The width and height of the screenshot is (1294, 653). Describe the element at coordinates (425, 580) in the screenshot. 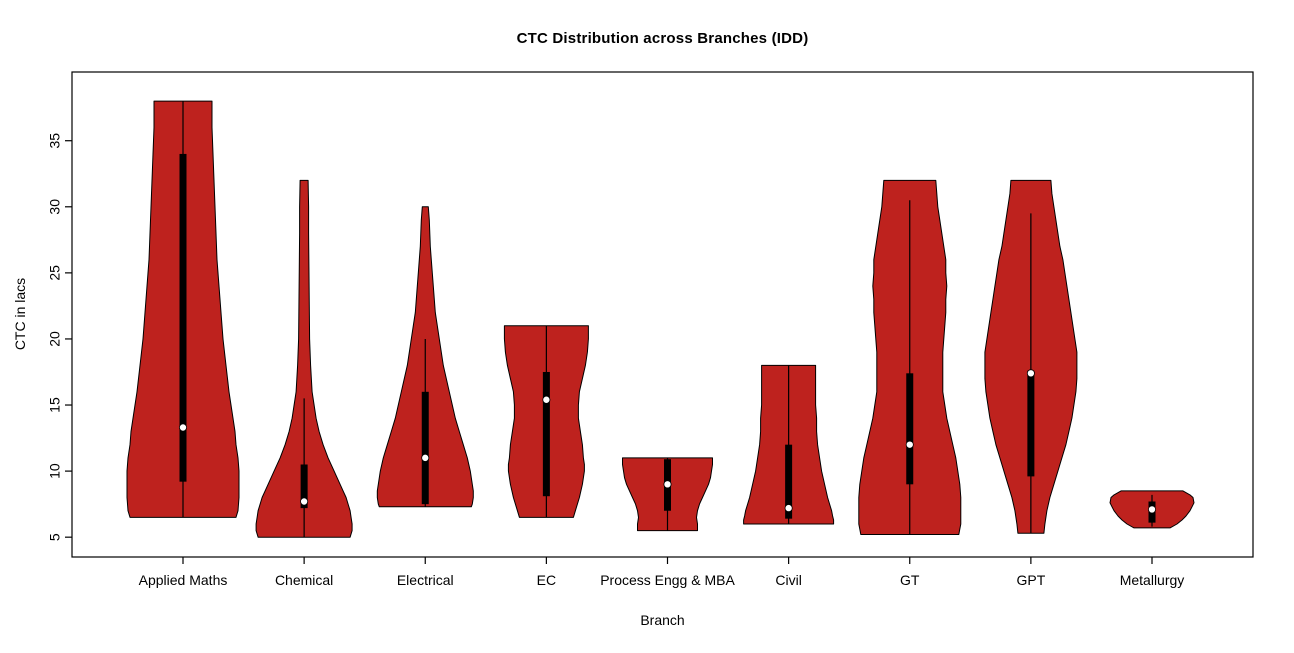

I see `x-tick-label: Electrical` at that location.